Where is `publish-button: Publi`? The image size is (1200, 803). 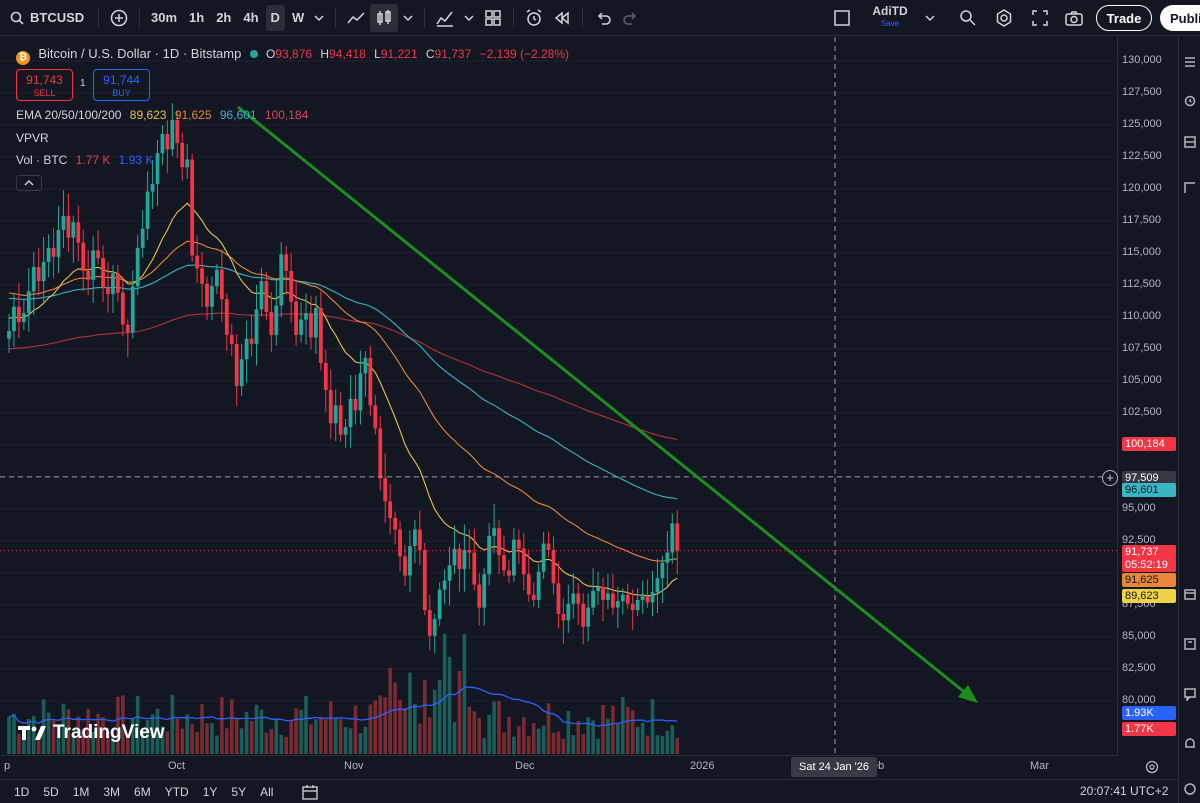
publish-button: Publi is located at coordinates (1180, 18).